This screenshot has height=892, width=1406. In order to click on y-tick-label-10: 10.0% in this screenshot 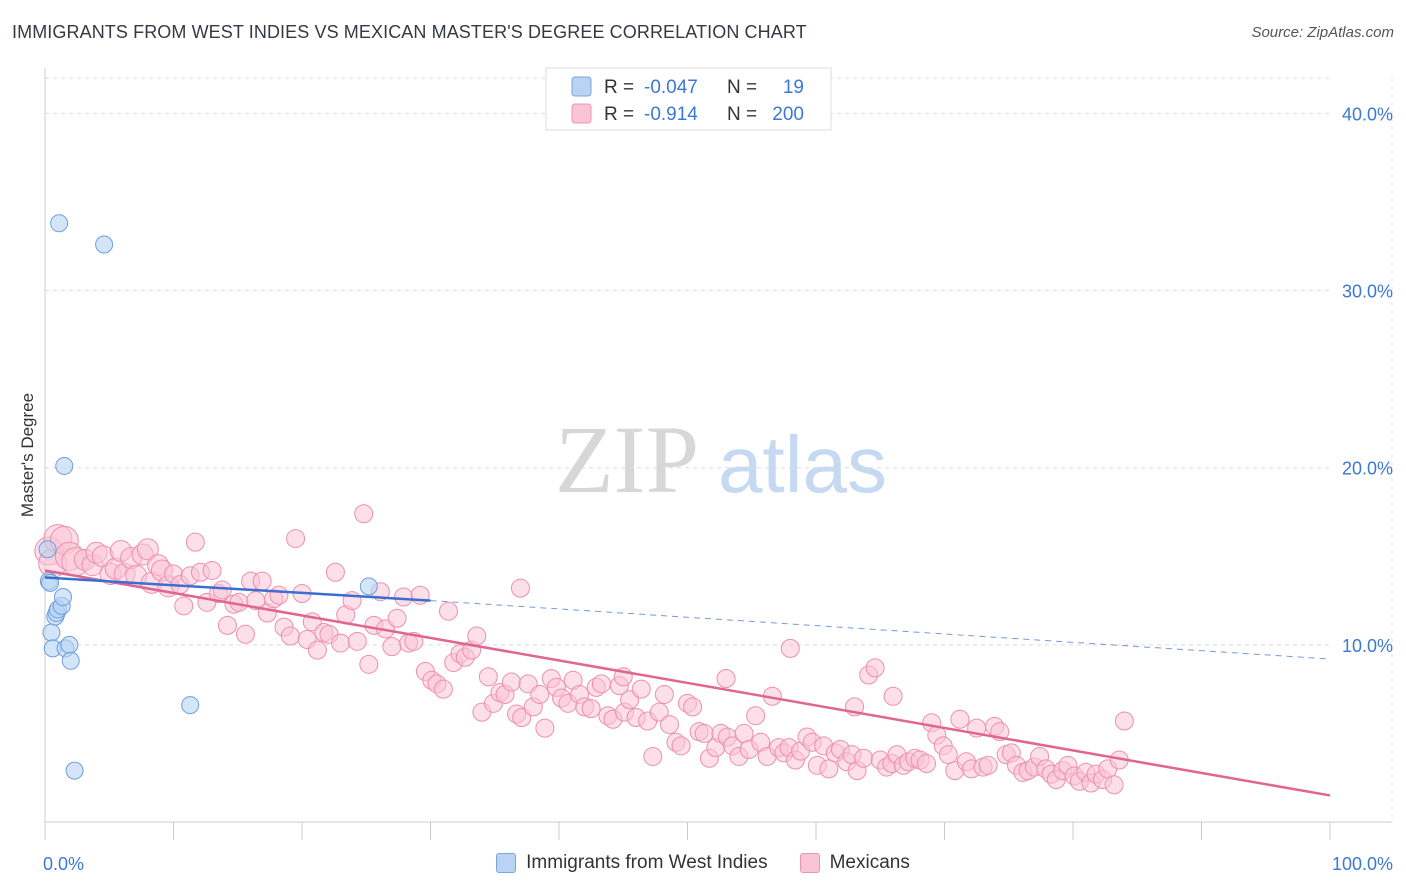, I will do `click(1367, 646)`.